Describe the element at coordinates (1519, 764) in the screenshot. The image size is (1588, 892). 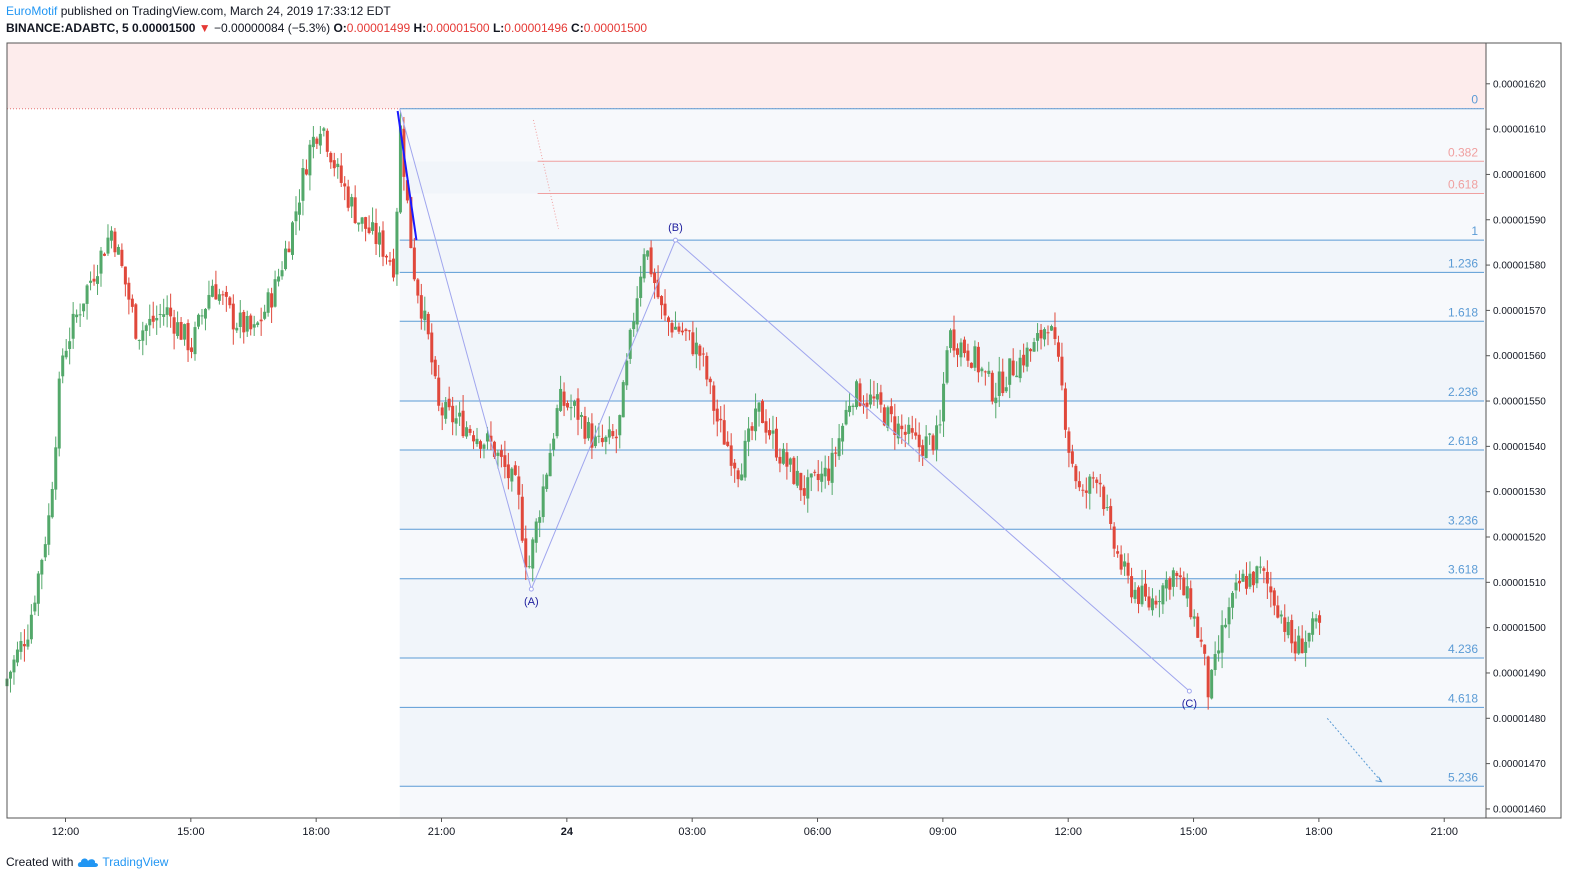
I see `y-tick-label: 0.00001470` at that location.